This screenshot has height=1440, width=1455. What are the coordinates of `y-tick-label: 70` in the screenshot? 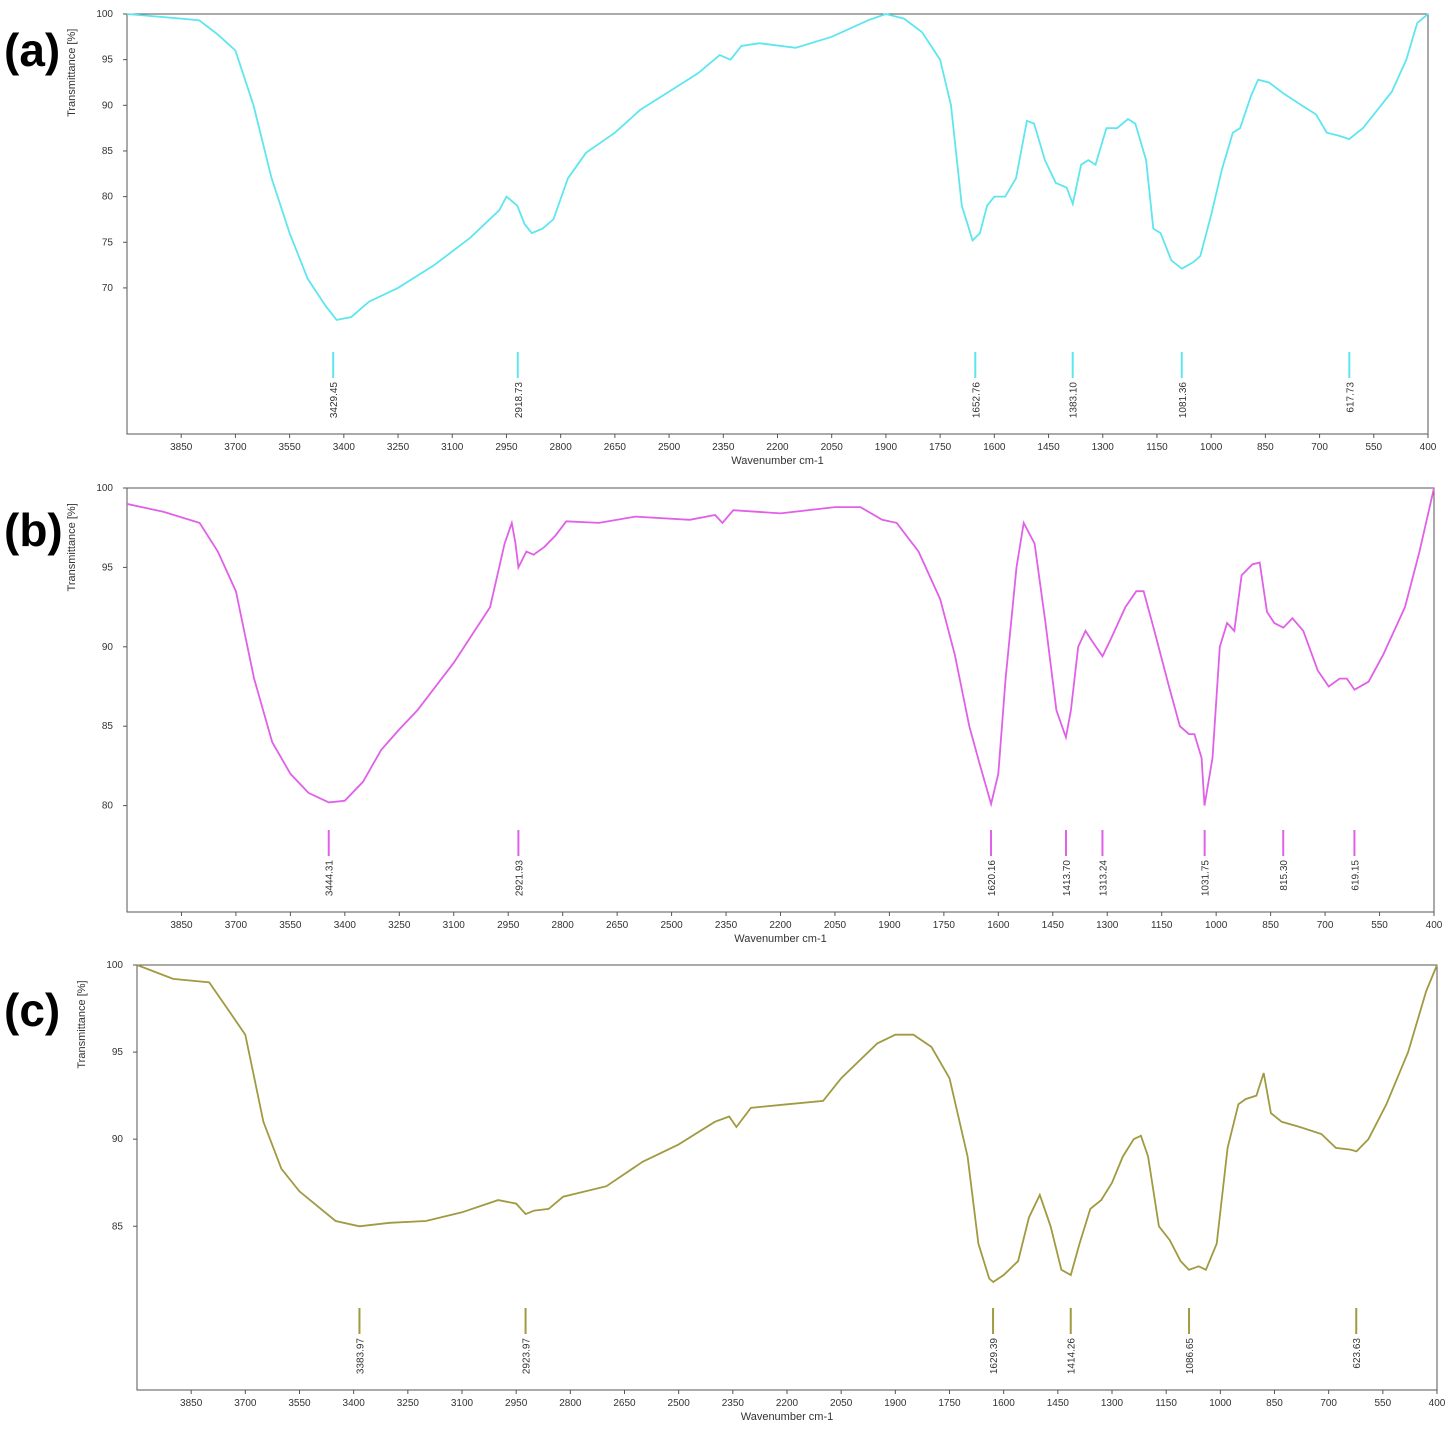 It's located at (108, 288).